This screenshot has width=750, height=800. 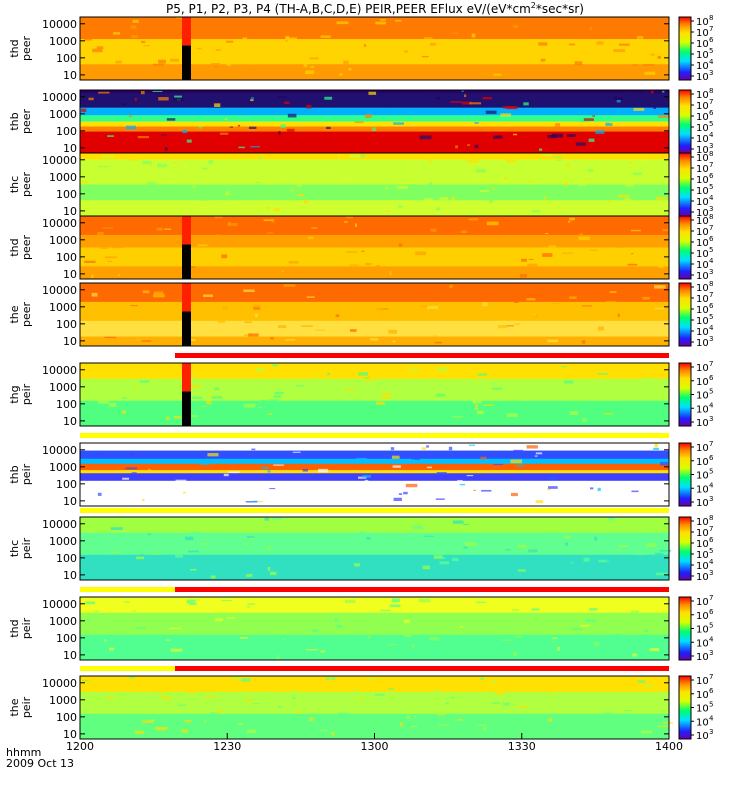 I want to click on y-tick-label: 100, so click(x=66, y=194).